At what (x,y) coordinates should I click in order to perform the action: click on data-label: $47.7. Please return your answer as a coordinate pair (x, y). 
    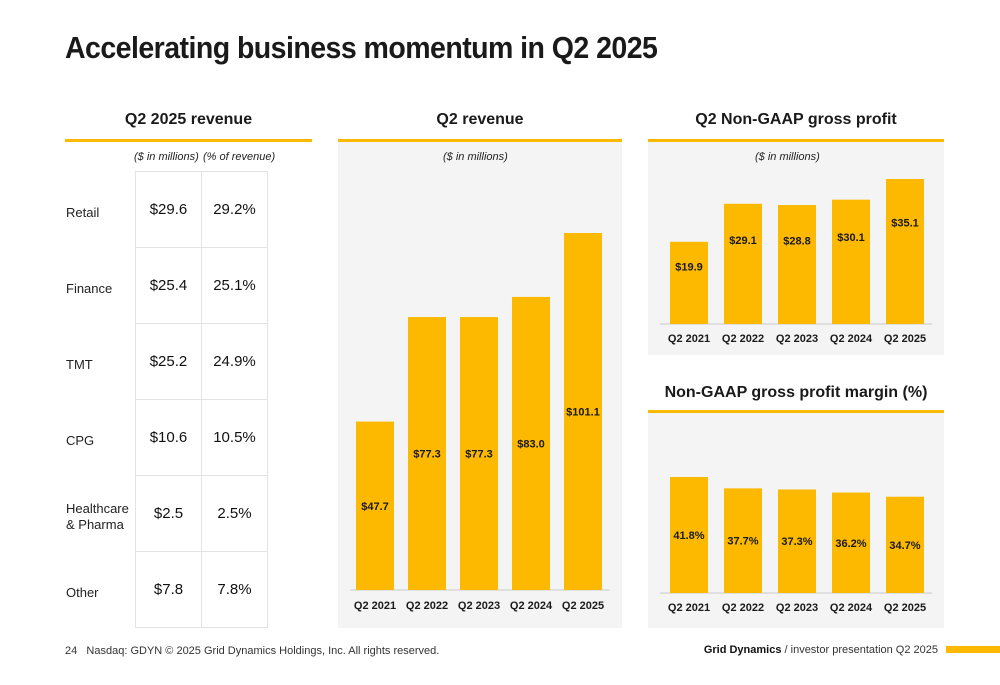
    Looking at the image, I should click on (375, 507).